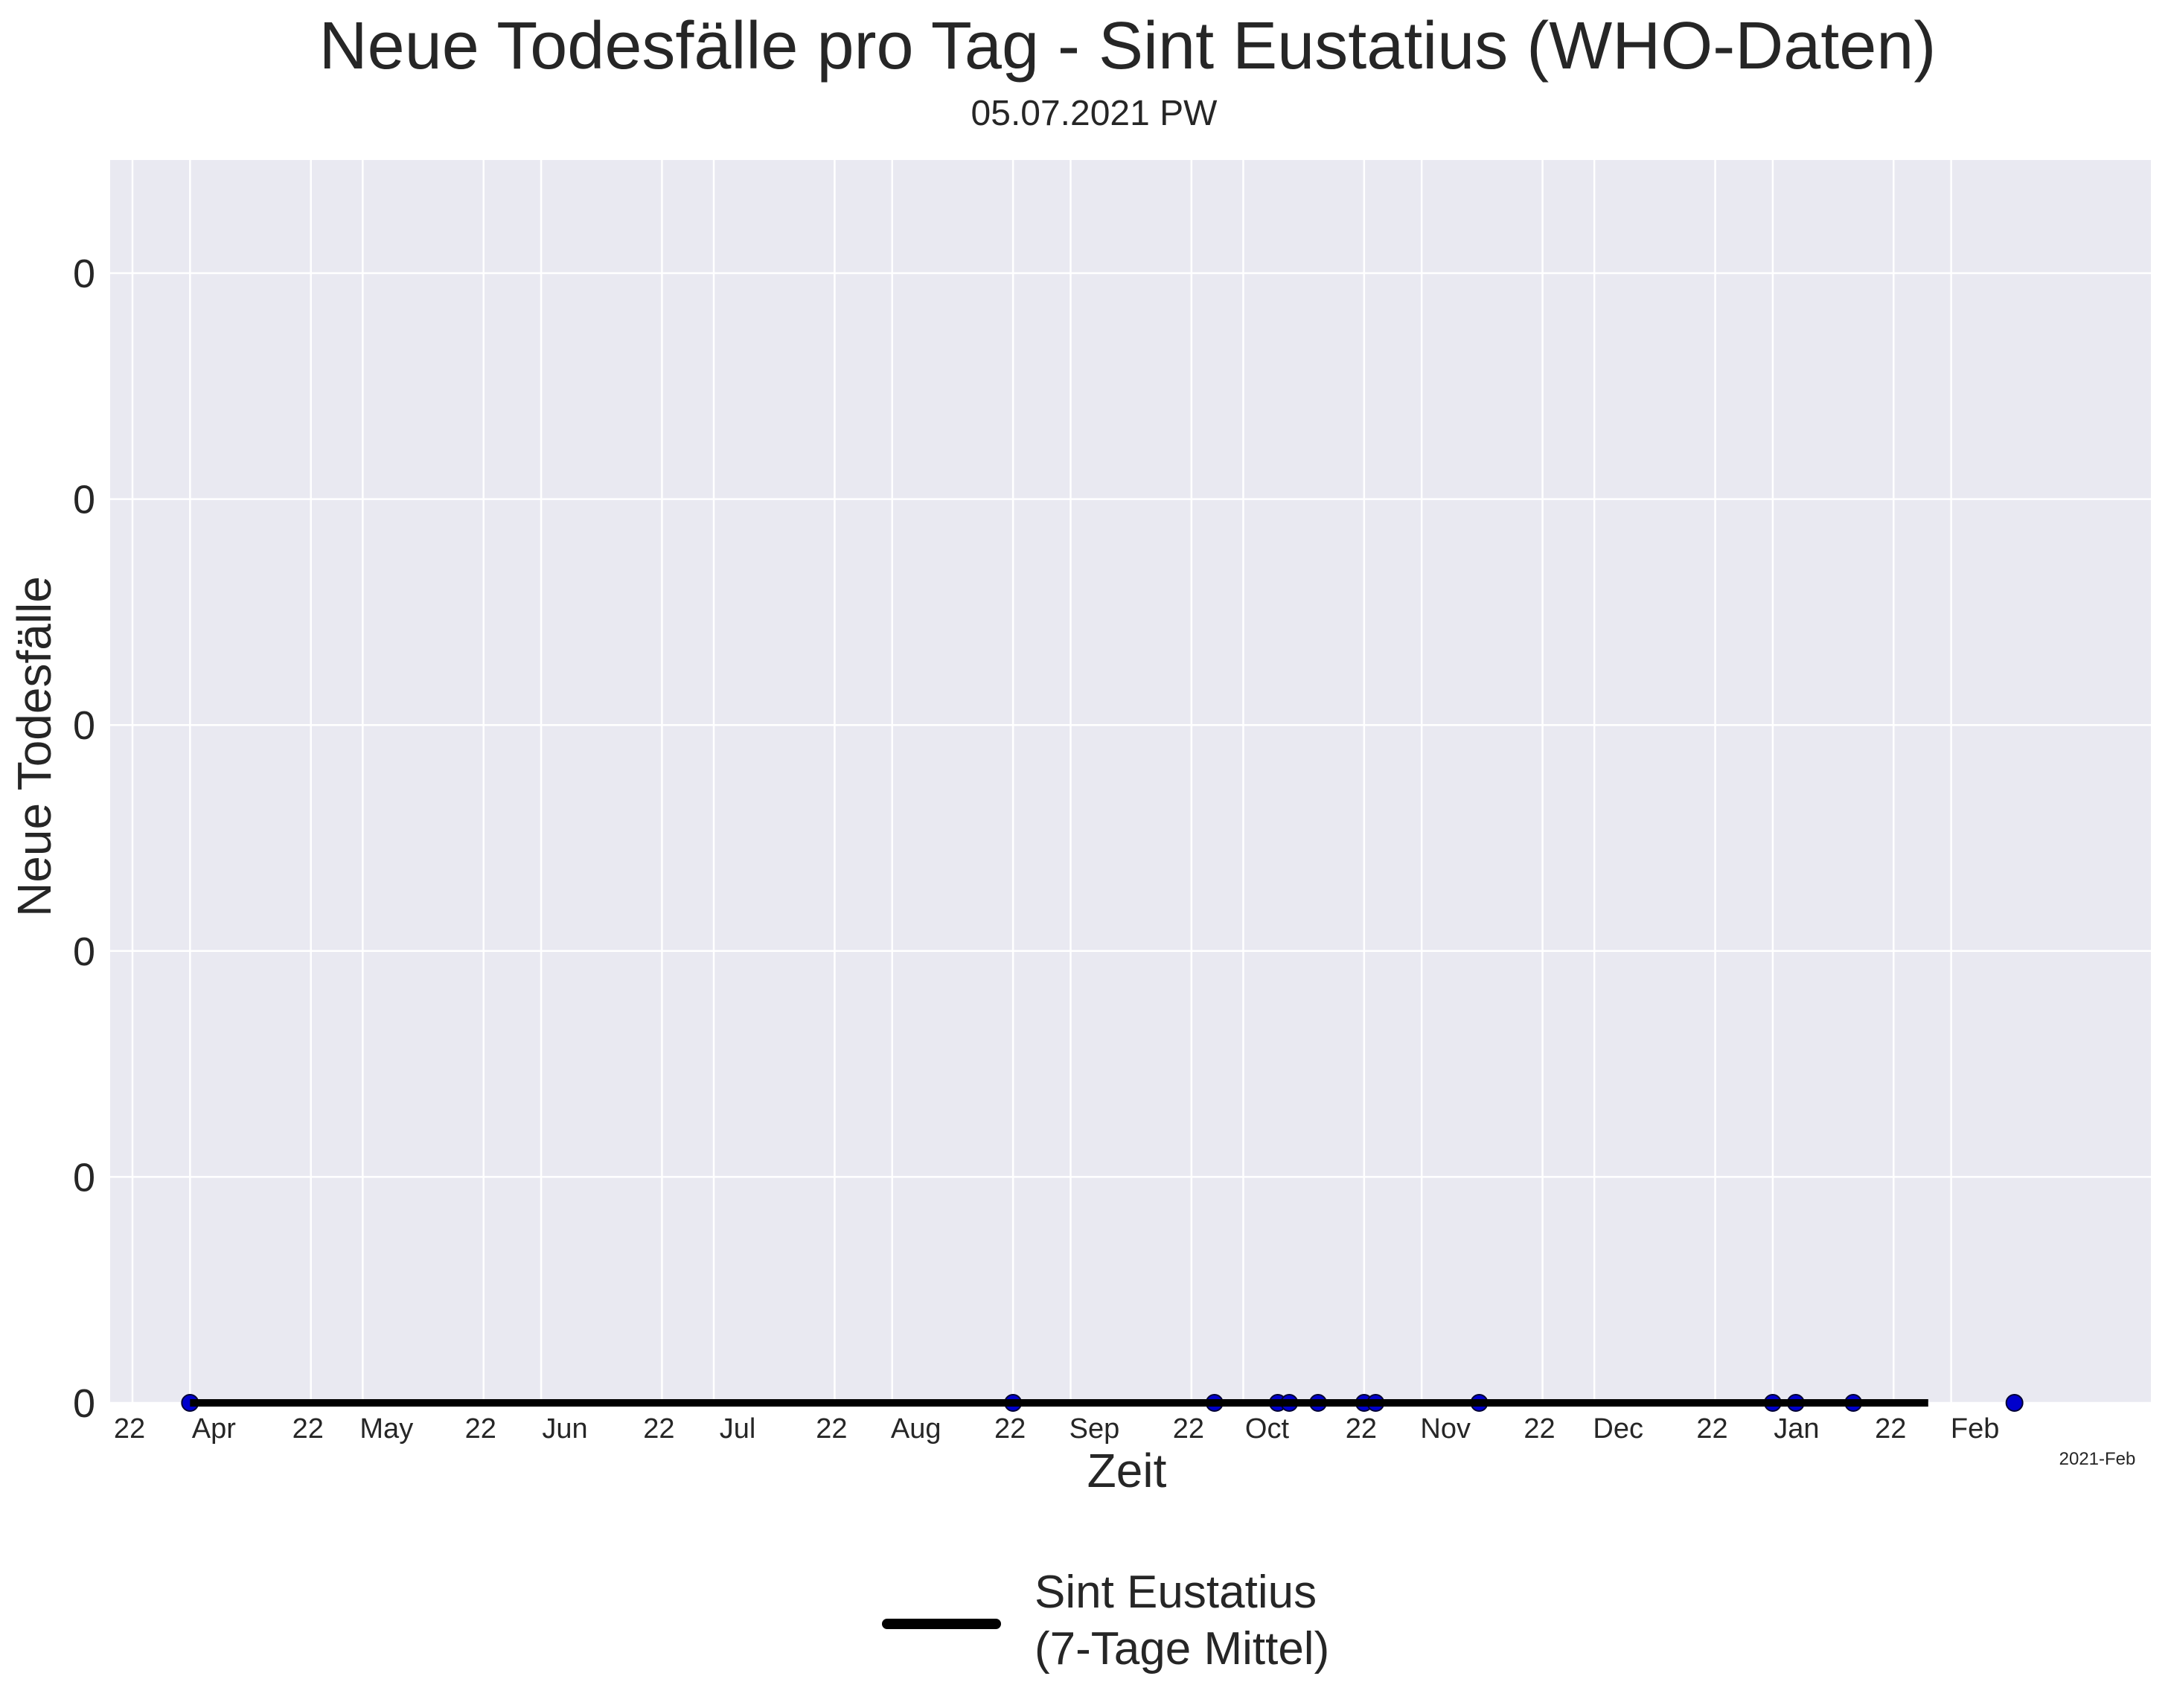  Describe the element at coordinates (1094, 113) in the screenshot. I see `chart-subtitle: 05.07.2021 PW` at that location.